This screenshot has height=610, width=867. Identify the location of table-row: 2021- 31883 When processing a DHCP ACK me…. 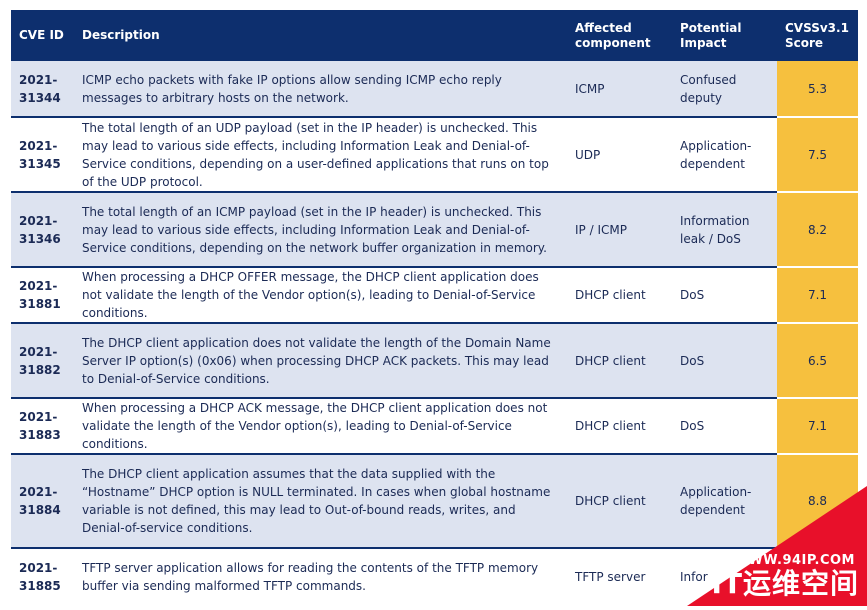
(434, 426).